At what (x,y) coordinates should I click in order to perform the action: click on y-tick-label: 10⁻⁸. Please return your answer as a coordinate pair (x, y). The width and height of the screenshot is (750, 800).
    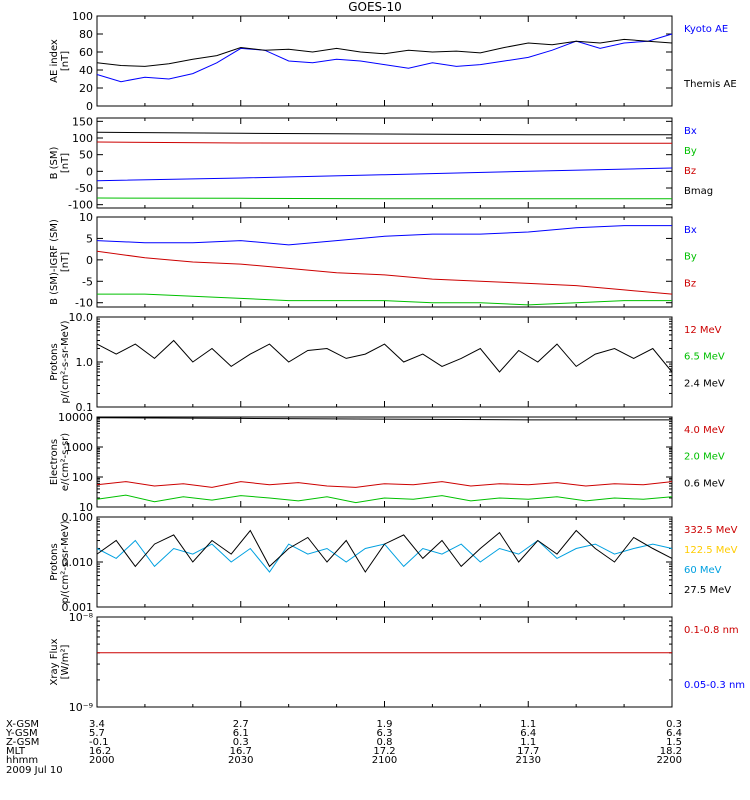
    Looking at the image, I should click on (81, 617).